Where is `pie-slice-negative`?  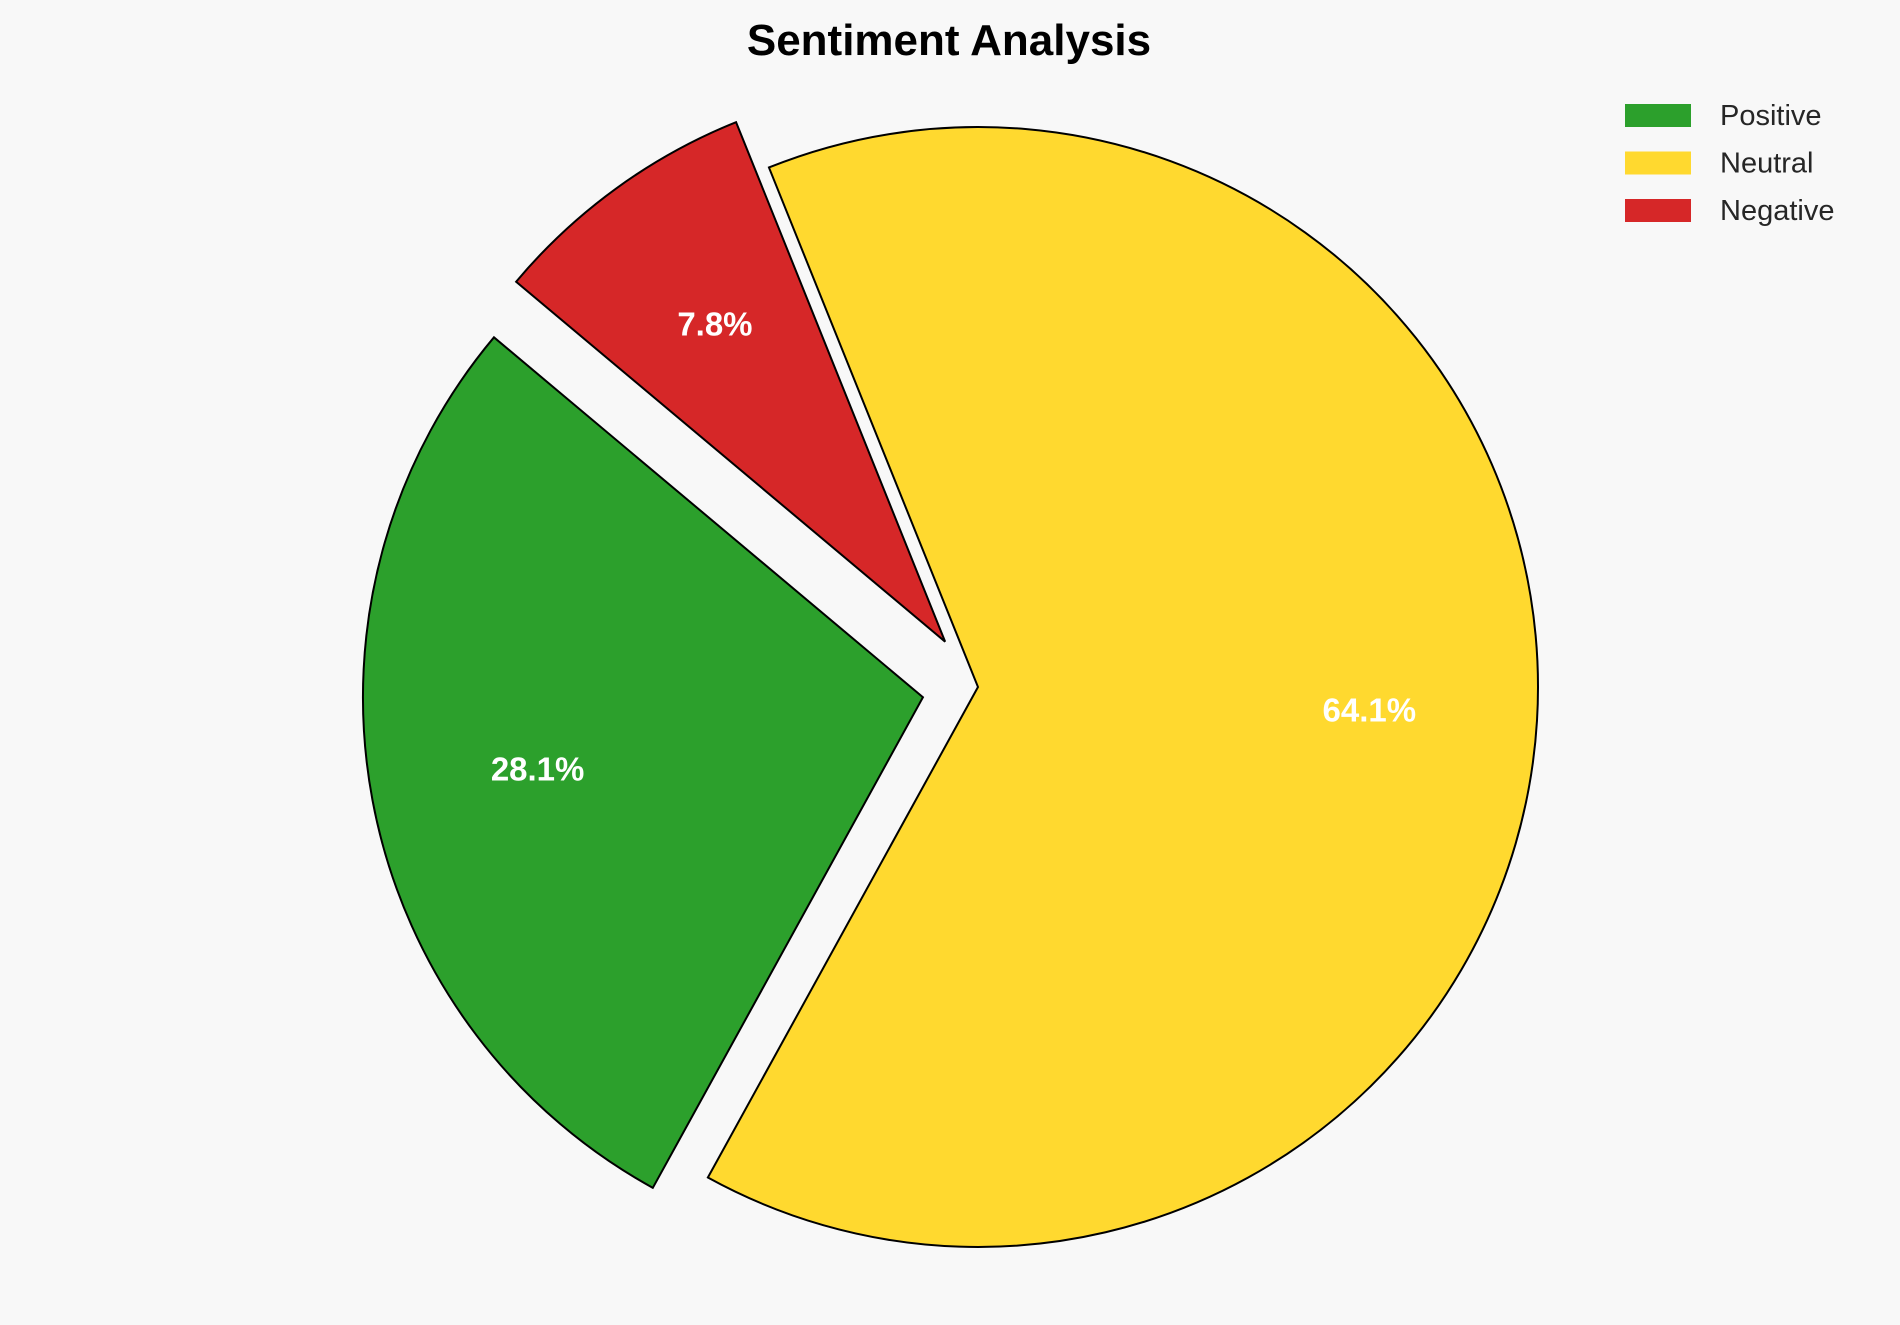
pie-slice-negative is located at coordinates (730, 381).